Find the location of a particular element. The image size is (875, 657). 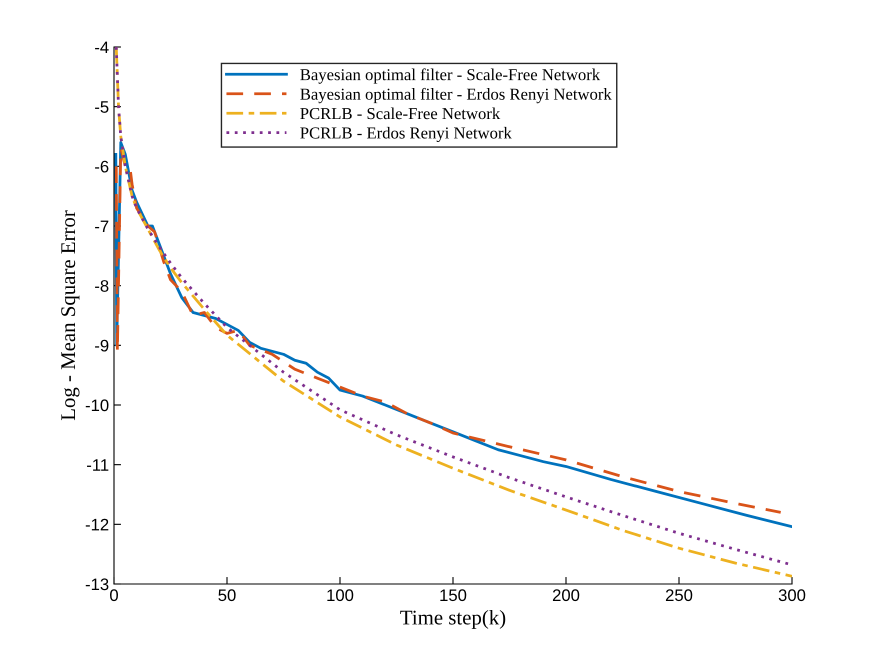

y-tick-label: -4 is located at coordinates (102, 48).